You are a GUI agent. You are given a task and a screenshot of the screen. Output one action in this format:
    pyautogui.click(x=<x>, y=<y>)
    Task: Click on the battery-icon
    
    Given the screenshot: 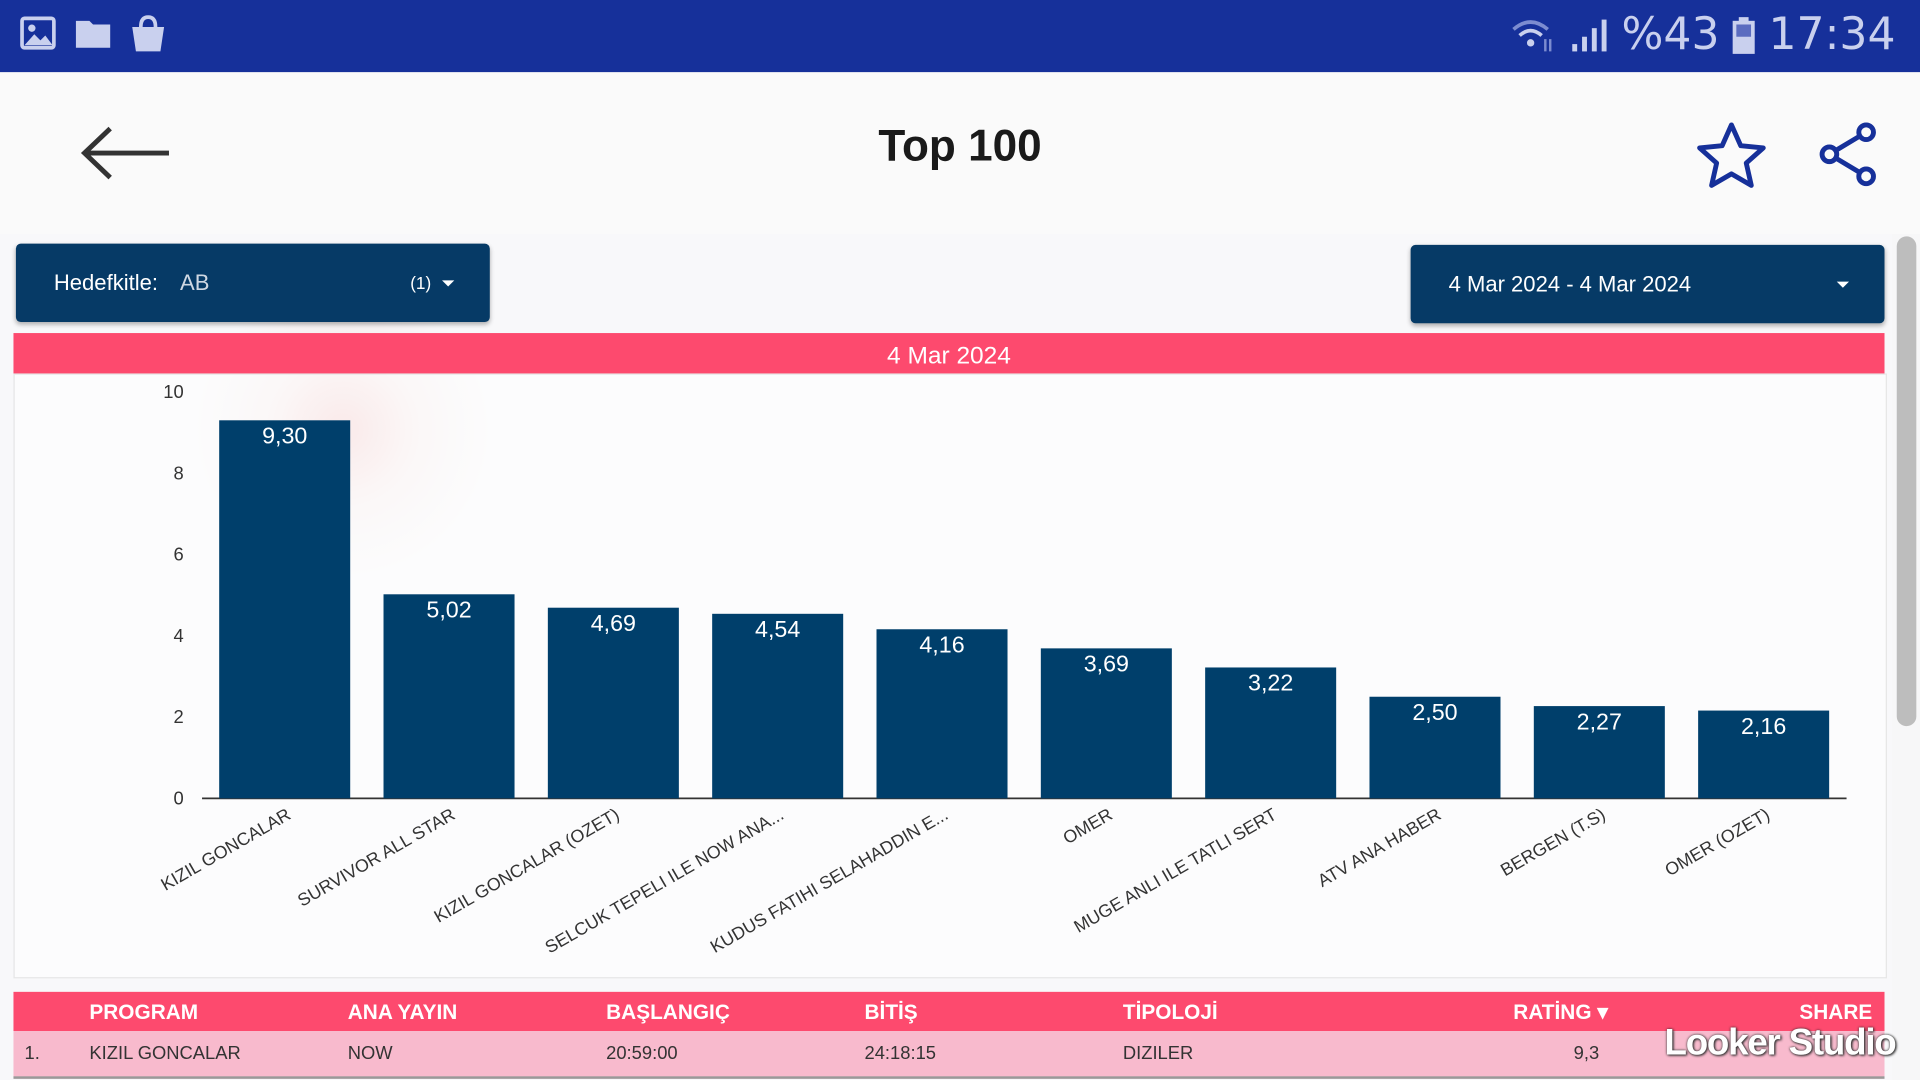 What is the action you would take?
    pyautogui.click(x=1744, y=35)
    